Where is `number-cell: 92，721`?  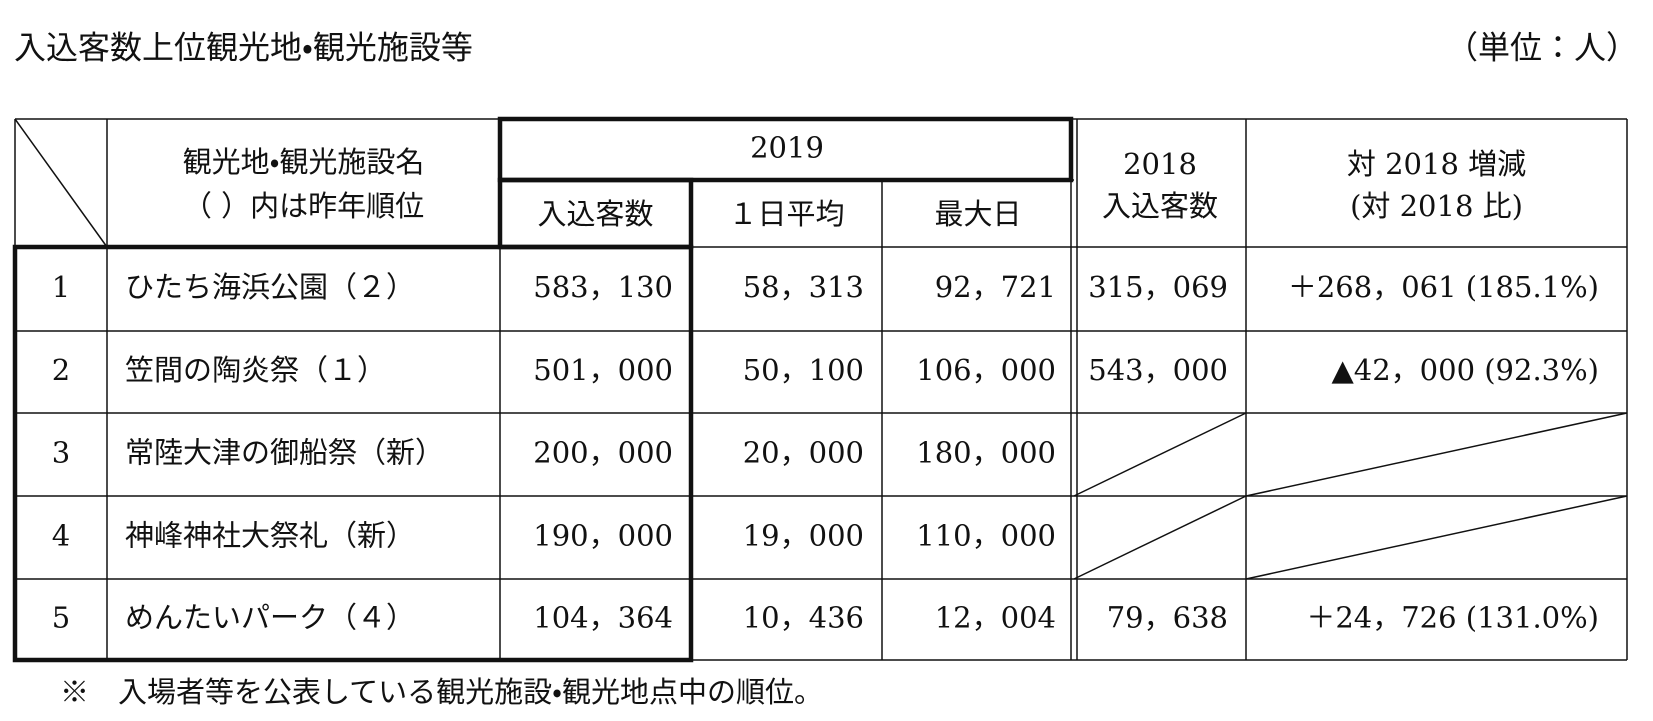
number-cell: 92，721 is located at coordinates (995, 287).